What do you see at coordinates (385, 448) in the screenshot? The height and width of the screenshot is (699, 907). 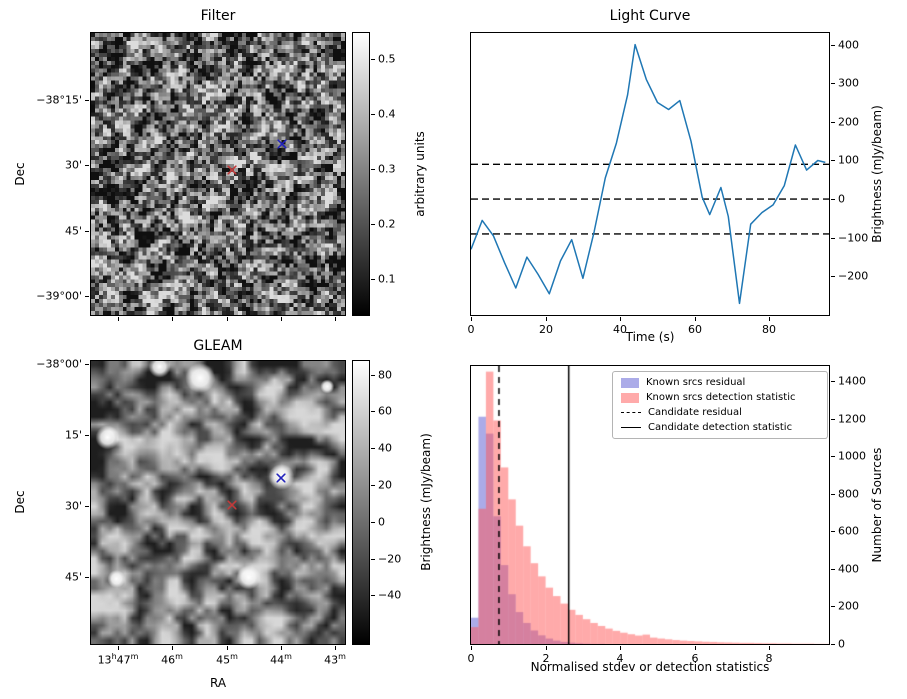 I see `tick-label: 40` at bounding box center [385, 448].